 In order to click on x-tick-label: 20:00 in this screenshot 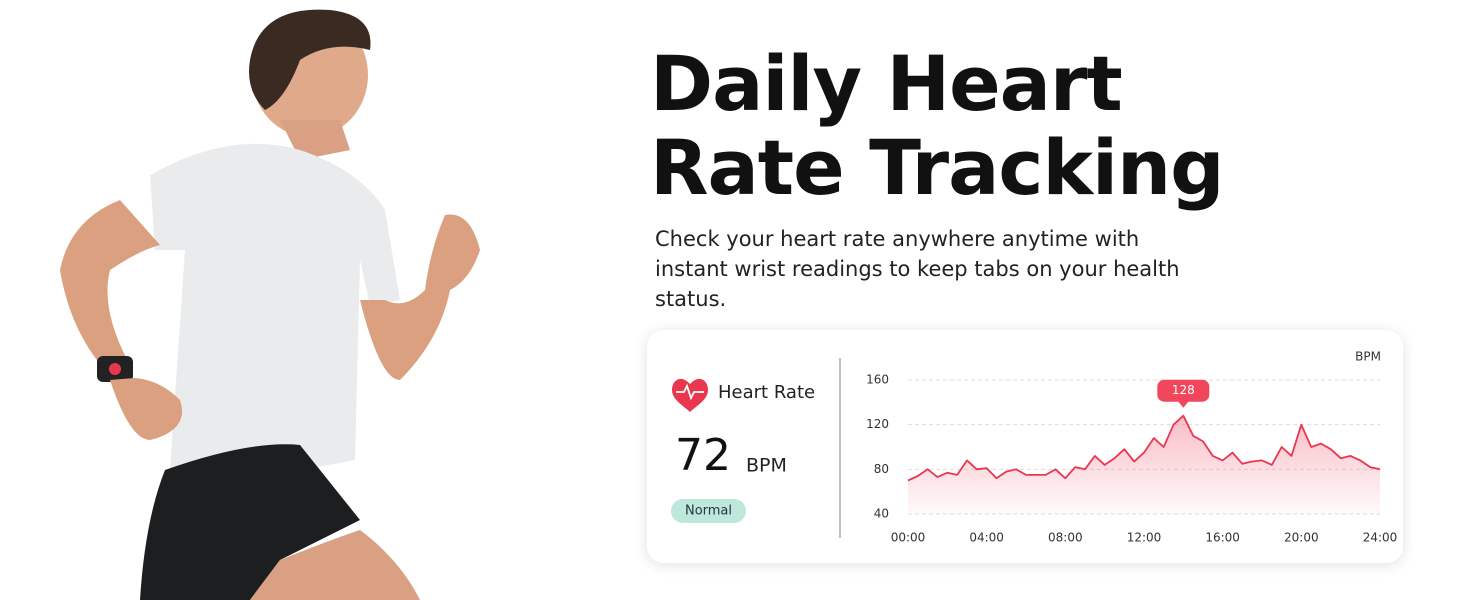, I will do `click(1301, 538)`.